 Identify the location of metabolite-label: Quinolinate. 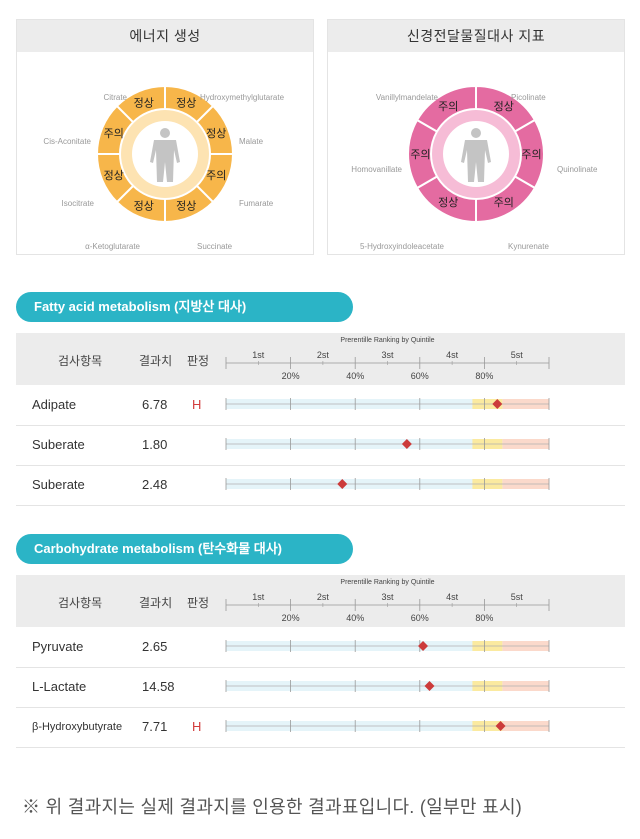
(577, 169).